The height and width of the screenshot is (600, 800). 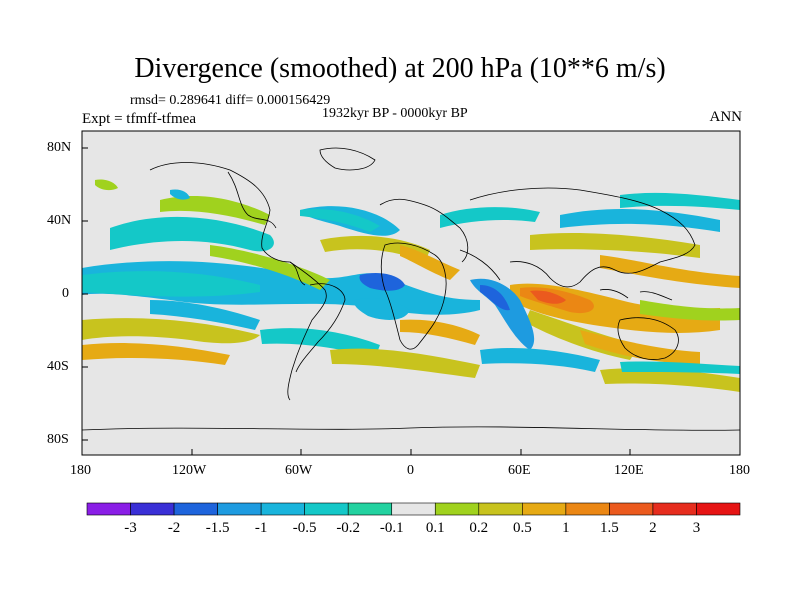 I want to click on colorbar-label: -0.1, so click(x=391, y=528).